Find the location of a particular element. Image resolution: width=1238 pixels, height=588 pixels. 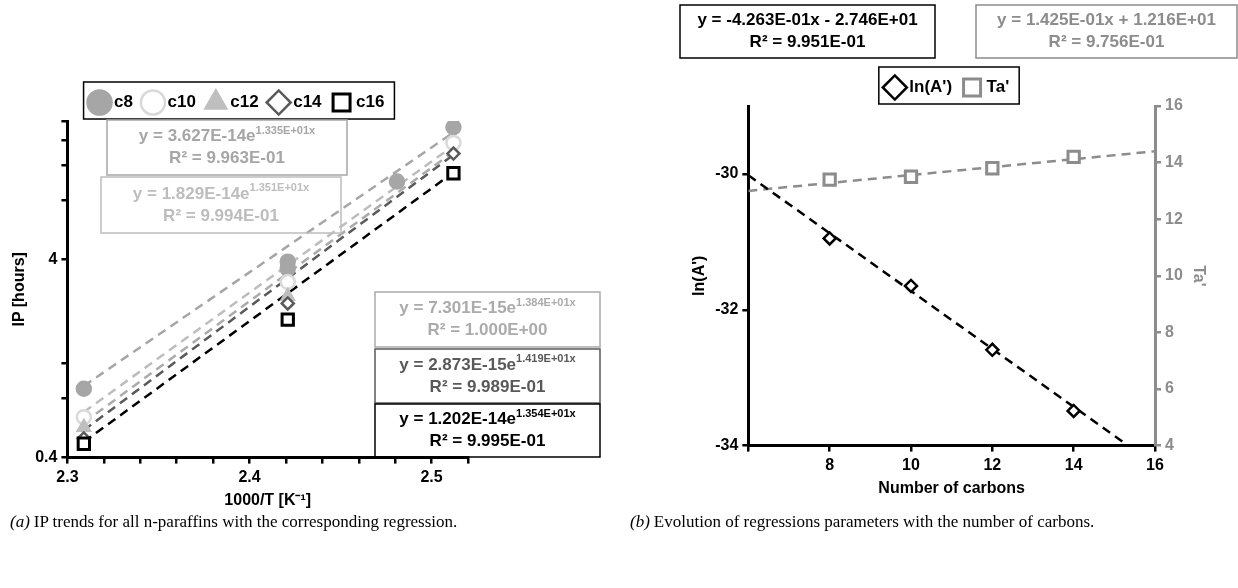

y2-axis-title: Ta' is located at coordinates (1199, 276).